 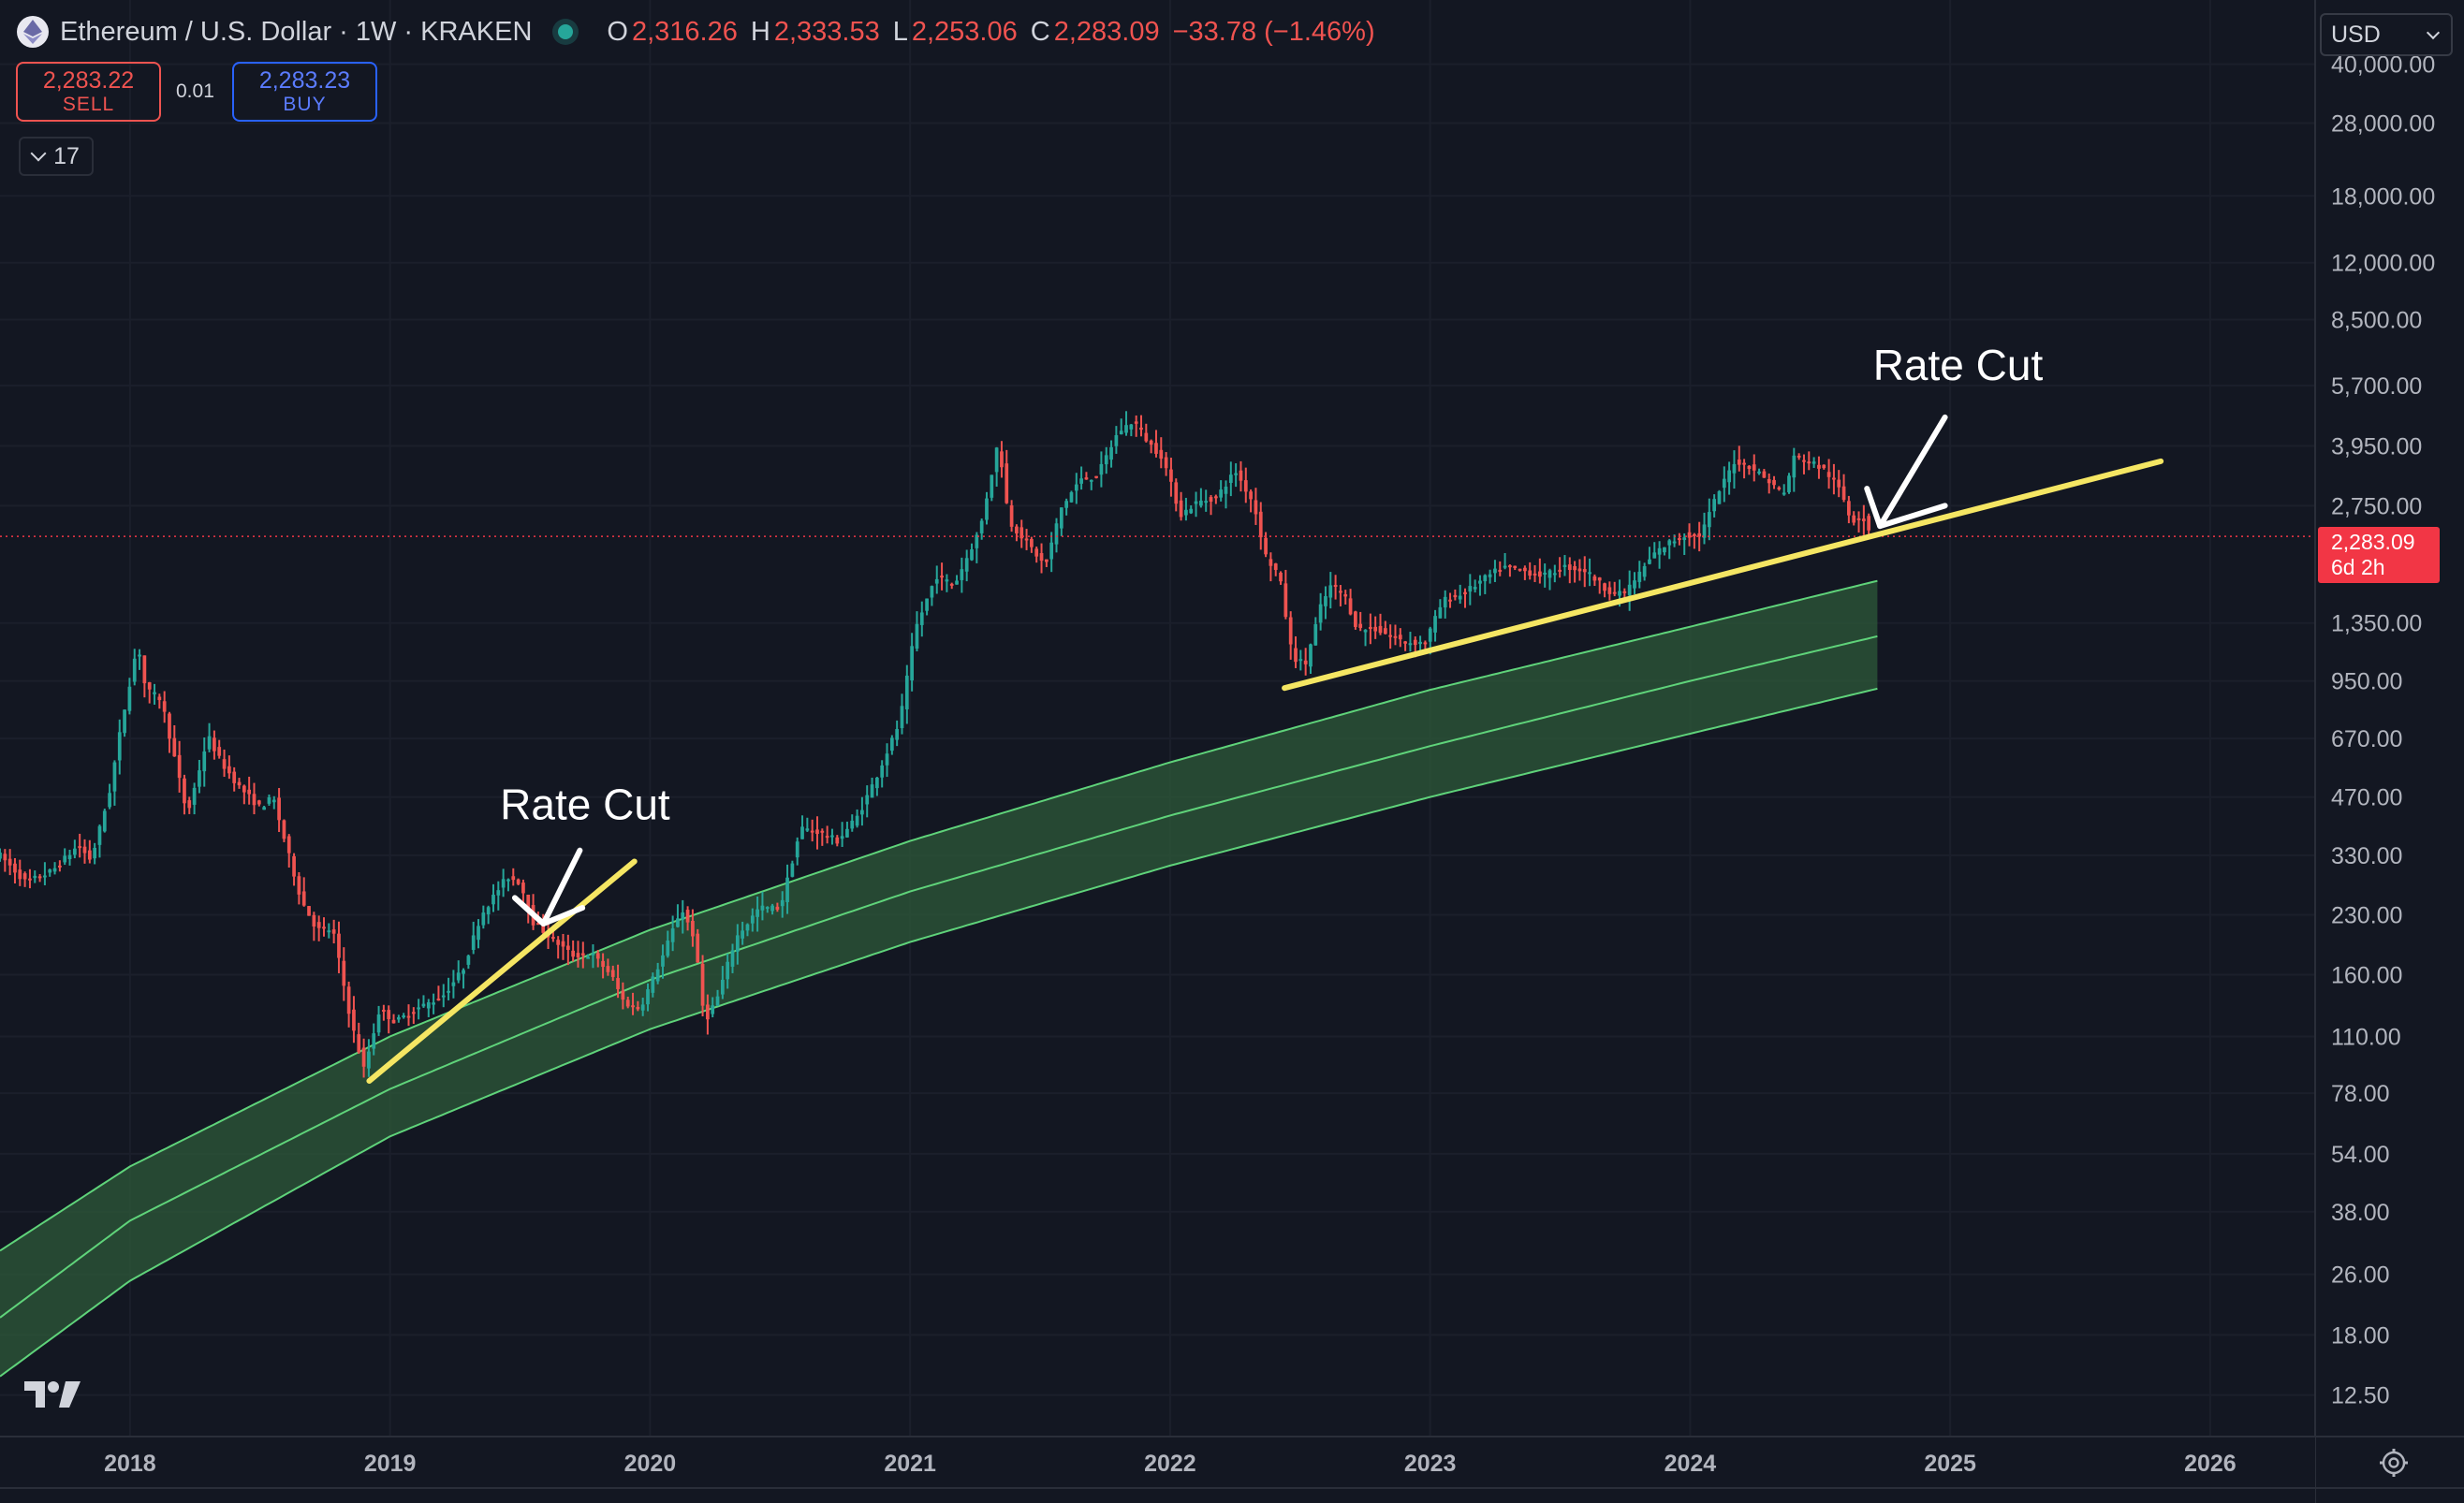 I want to click on time-axis, so click(x=1157, y=1470).